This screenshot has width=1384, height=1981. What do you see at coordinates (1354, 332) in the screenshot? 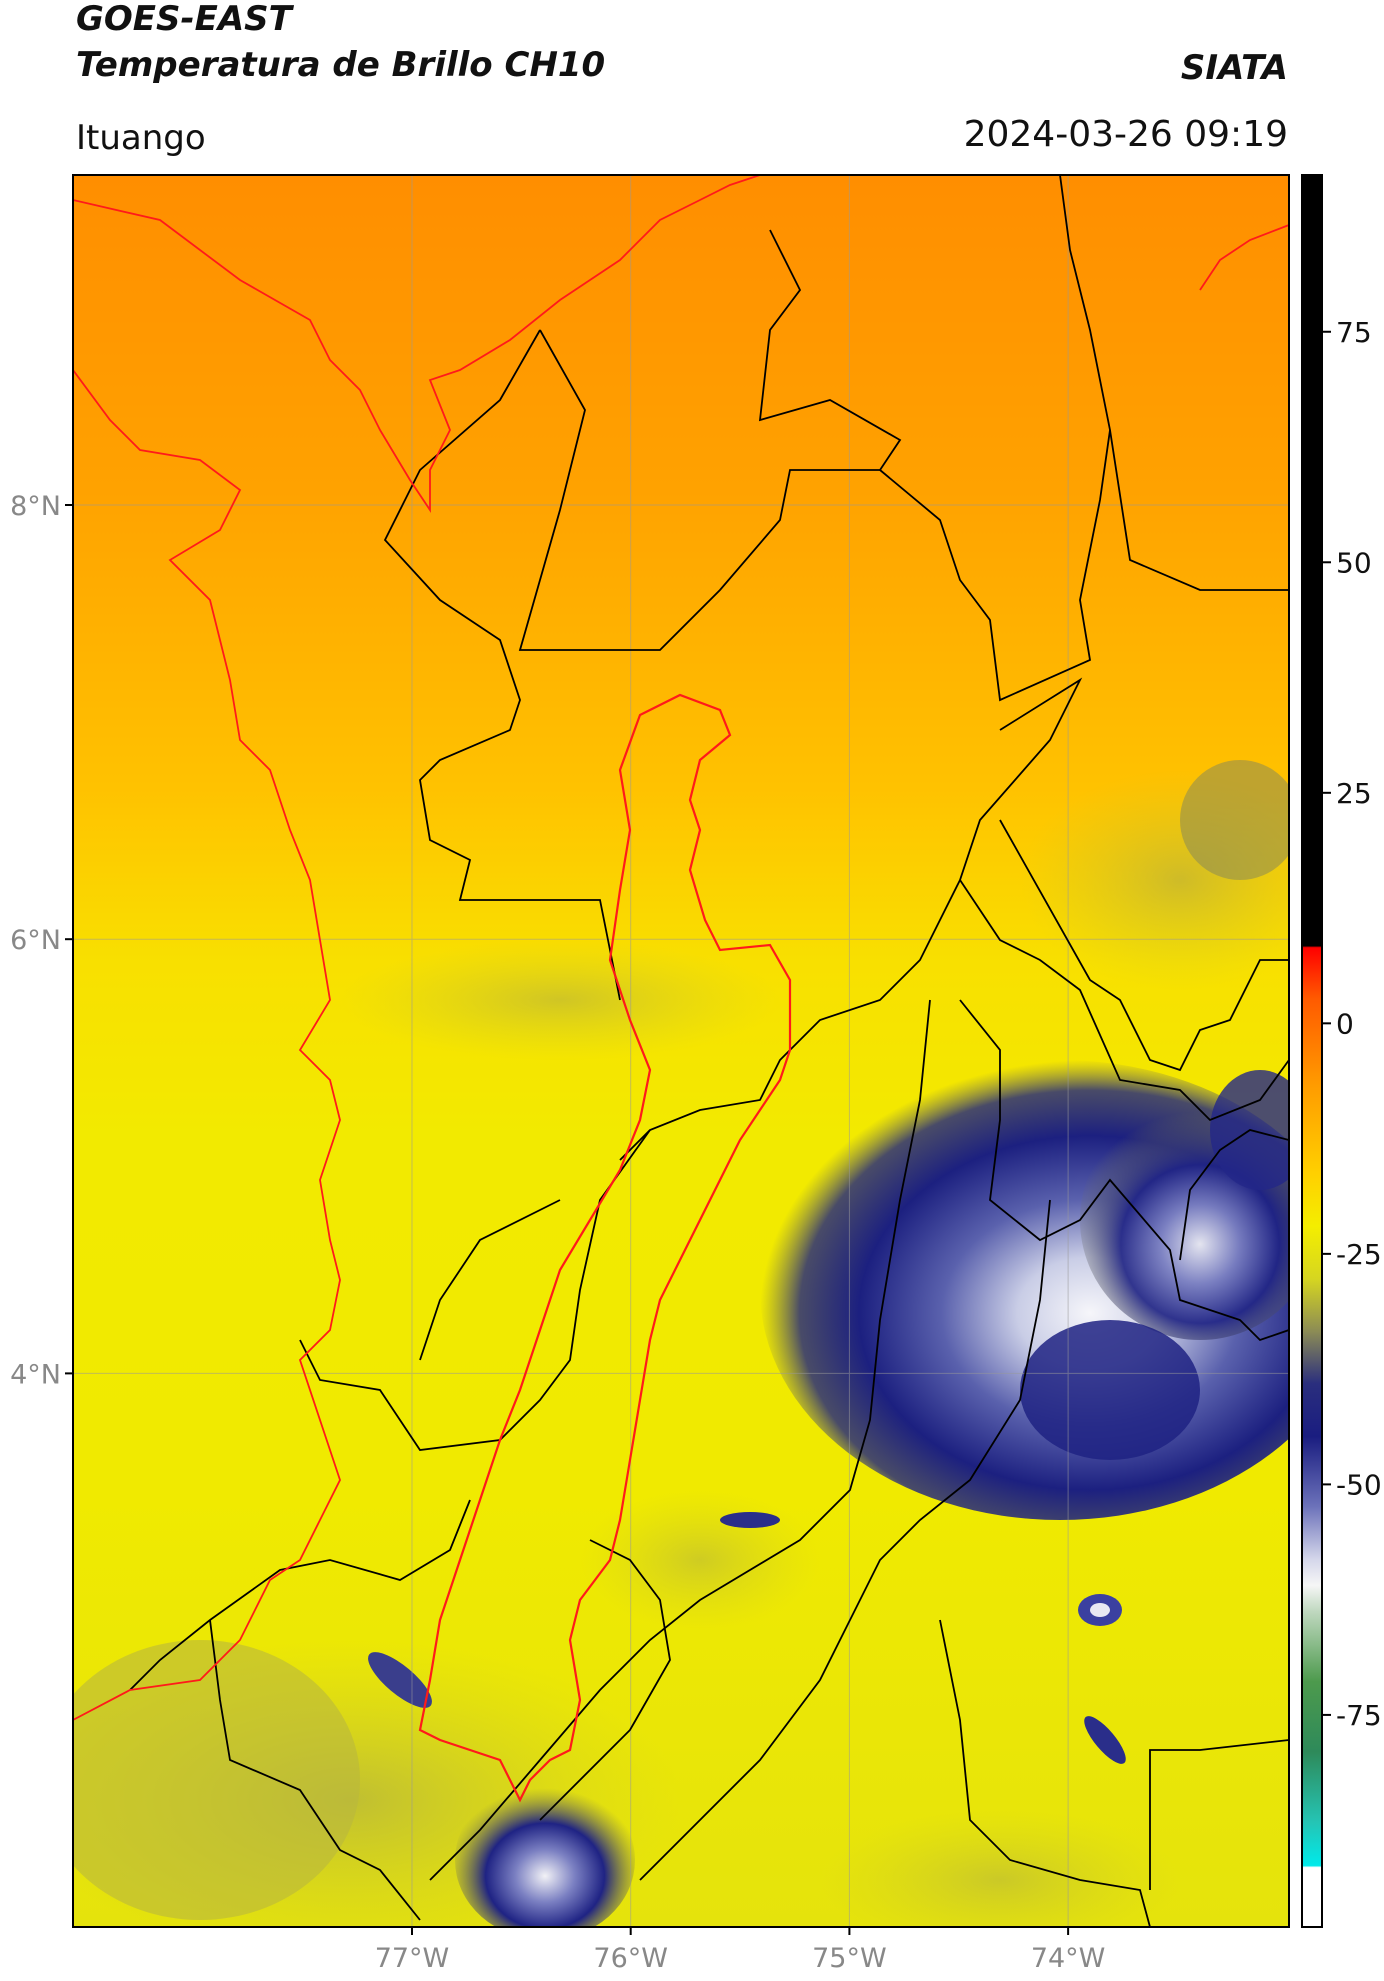
I see `colorbar-tick-label: 75` at bounding box center [1354, 332].